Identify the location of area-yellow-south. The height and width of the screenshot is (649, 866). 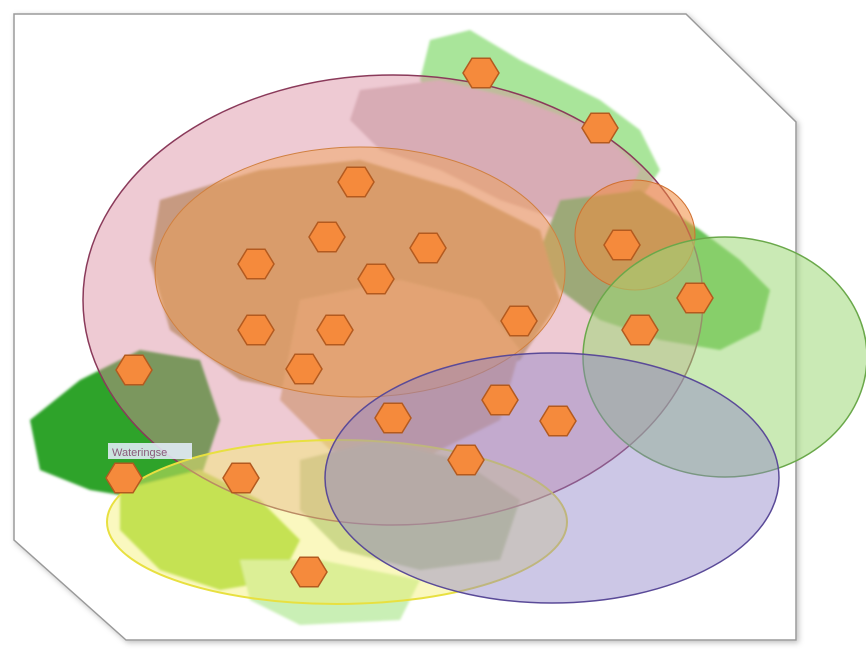
(337, 522).